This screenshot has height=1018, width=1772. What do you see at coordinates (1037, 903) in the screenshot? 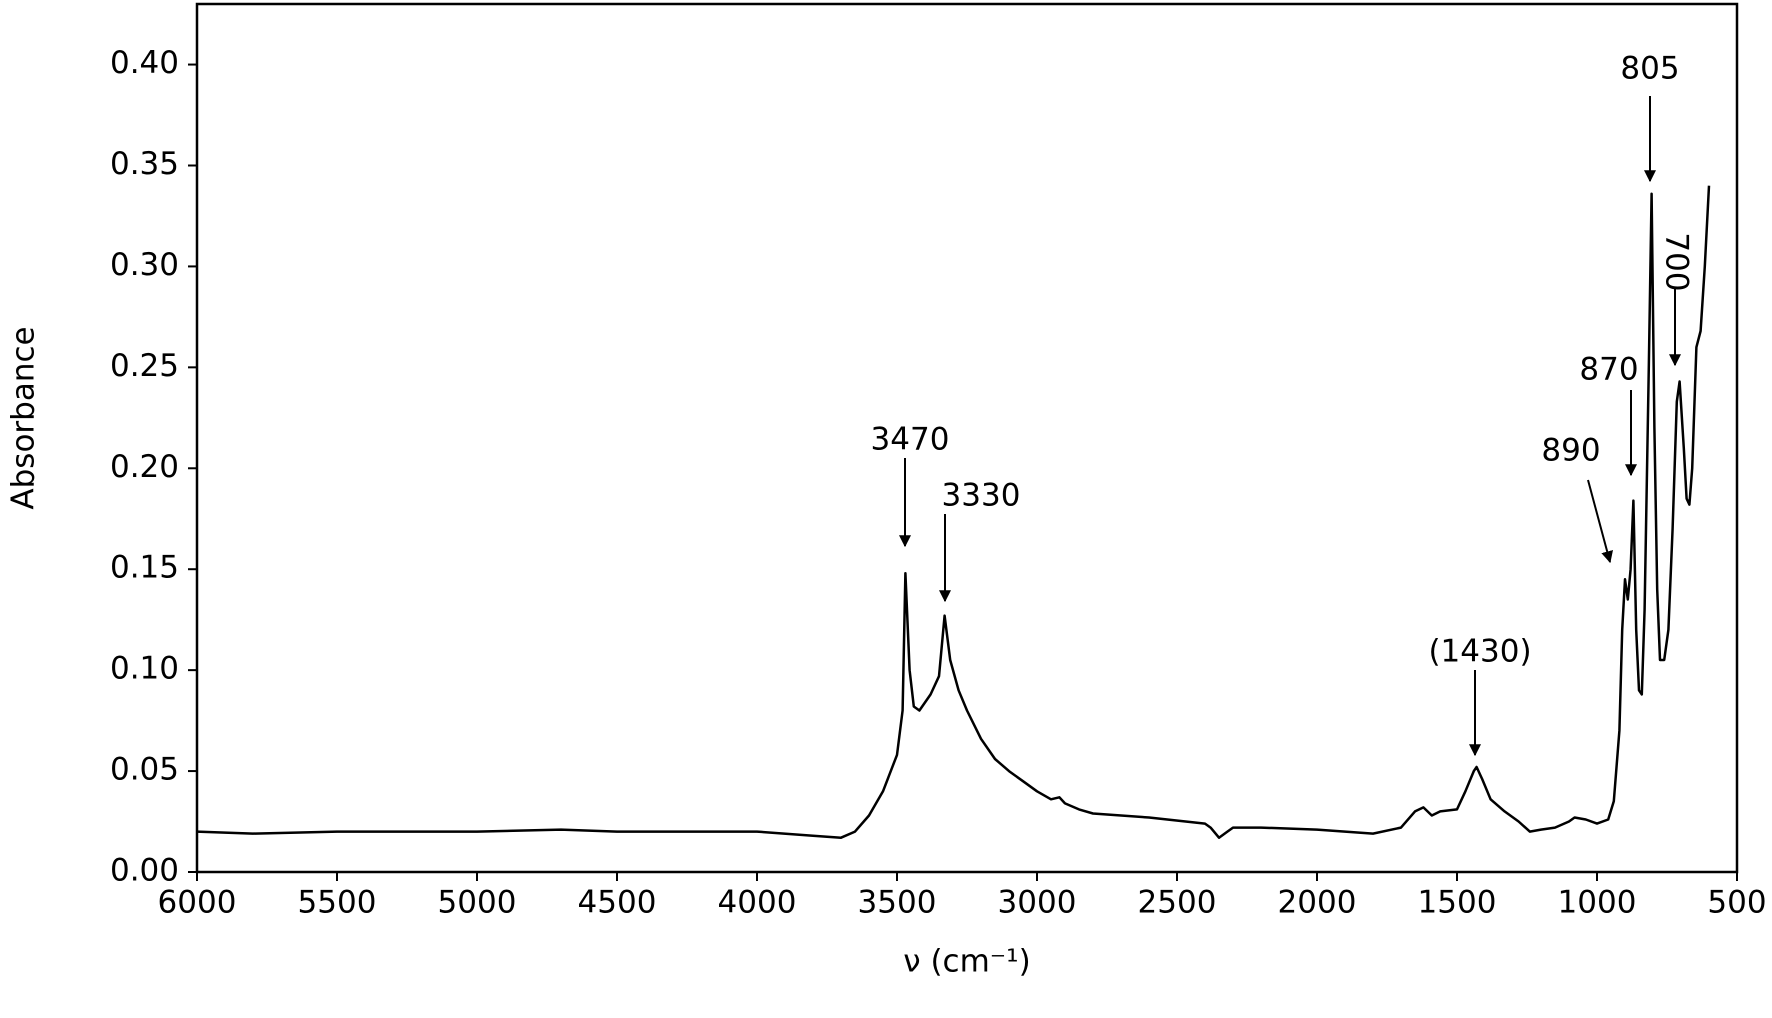
I see `x-tick-label: 3000` at bounding box center [1037, 903].